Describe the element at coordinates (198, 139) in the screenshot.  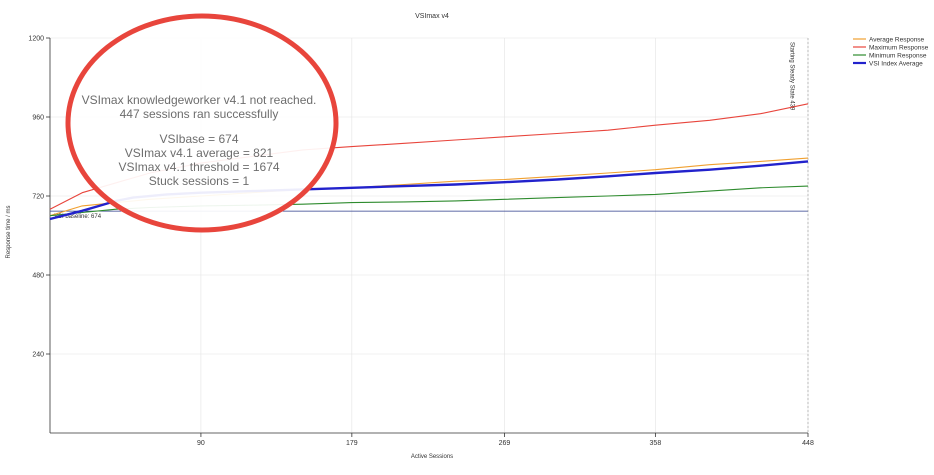
I see `callout-line-3: VSIbase = 674` at that location.